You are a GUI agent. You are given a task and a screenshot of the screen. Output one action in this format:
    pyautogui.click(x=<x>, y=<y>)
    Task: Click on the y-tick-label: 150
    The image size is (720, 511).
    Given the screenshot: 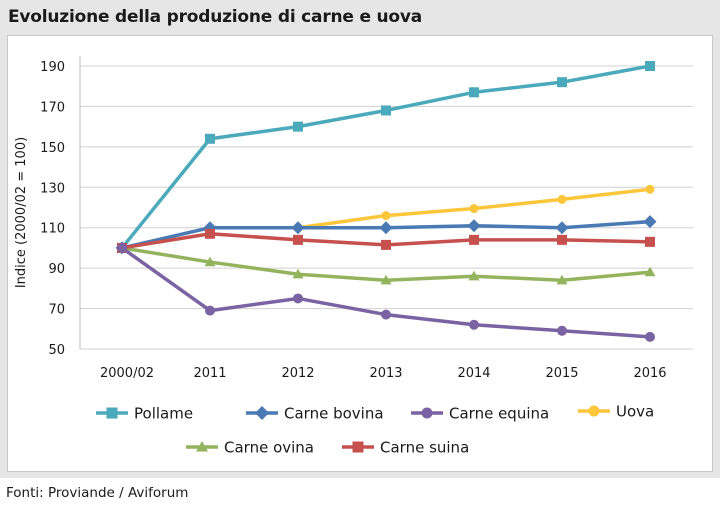 What is the action you would take?
    pyautogui.click(x=52, y=148)
    